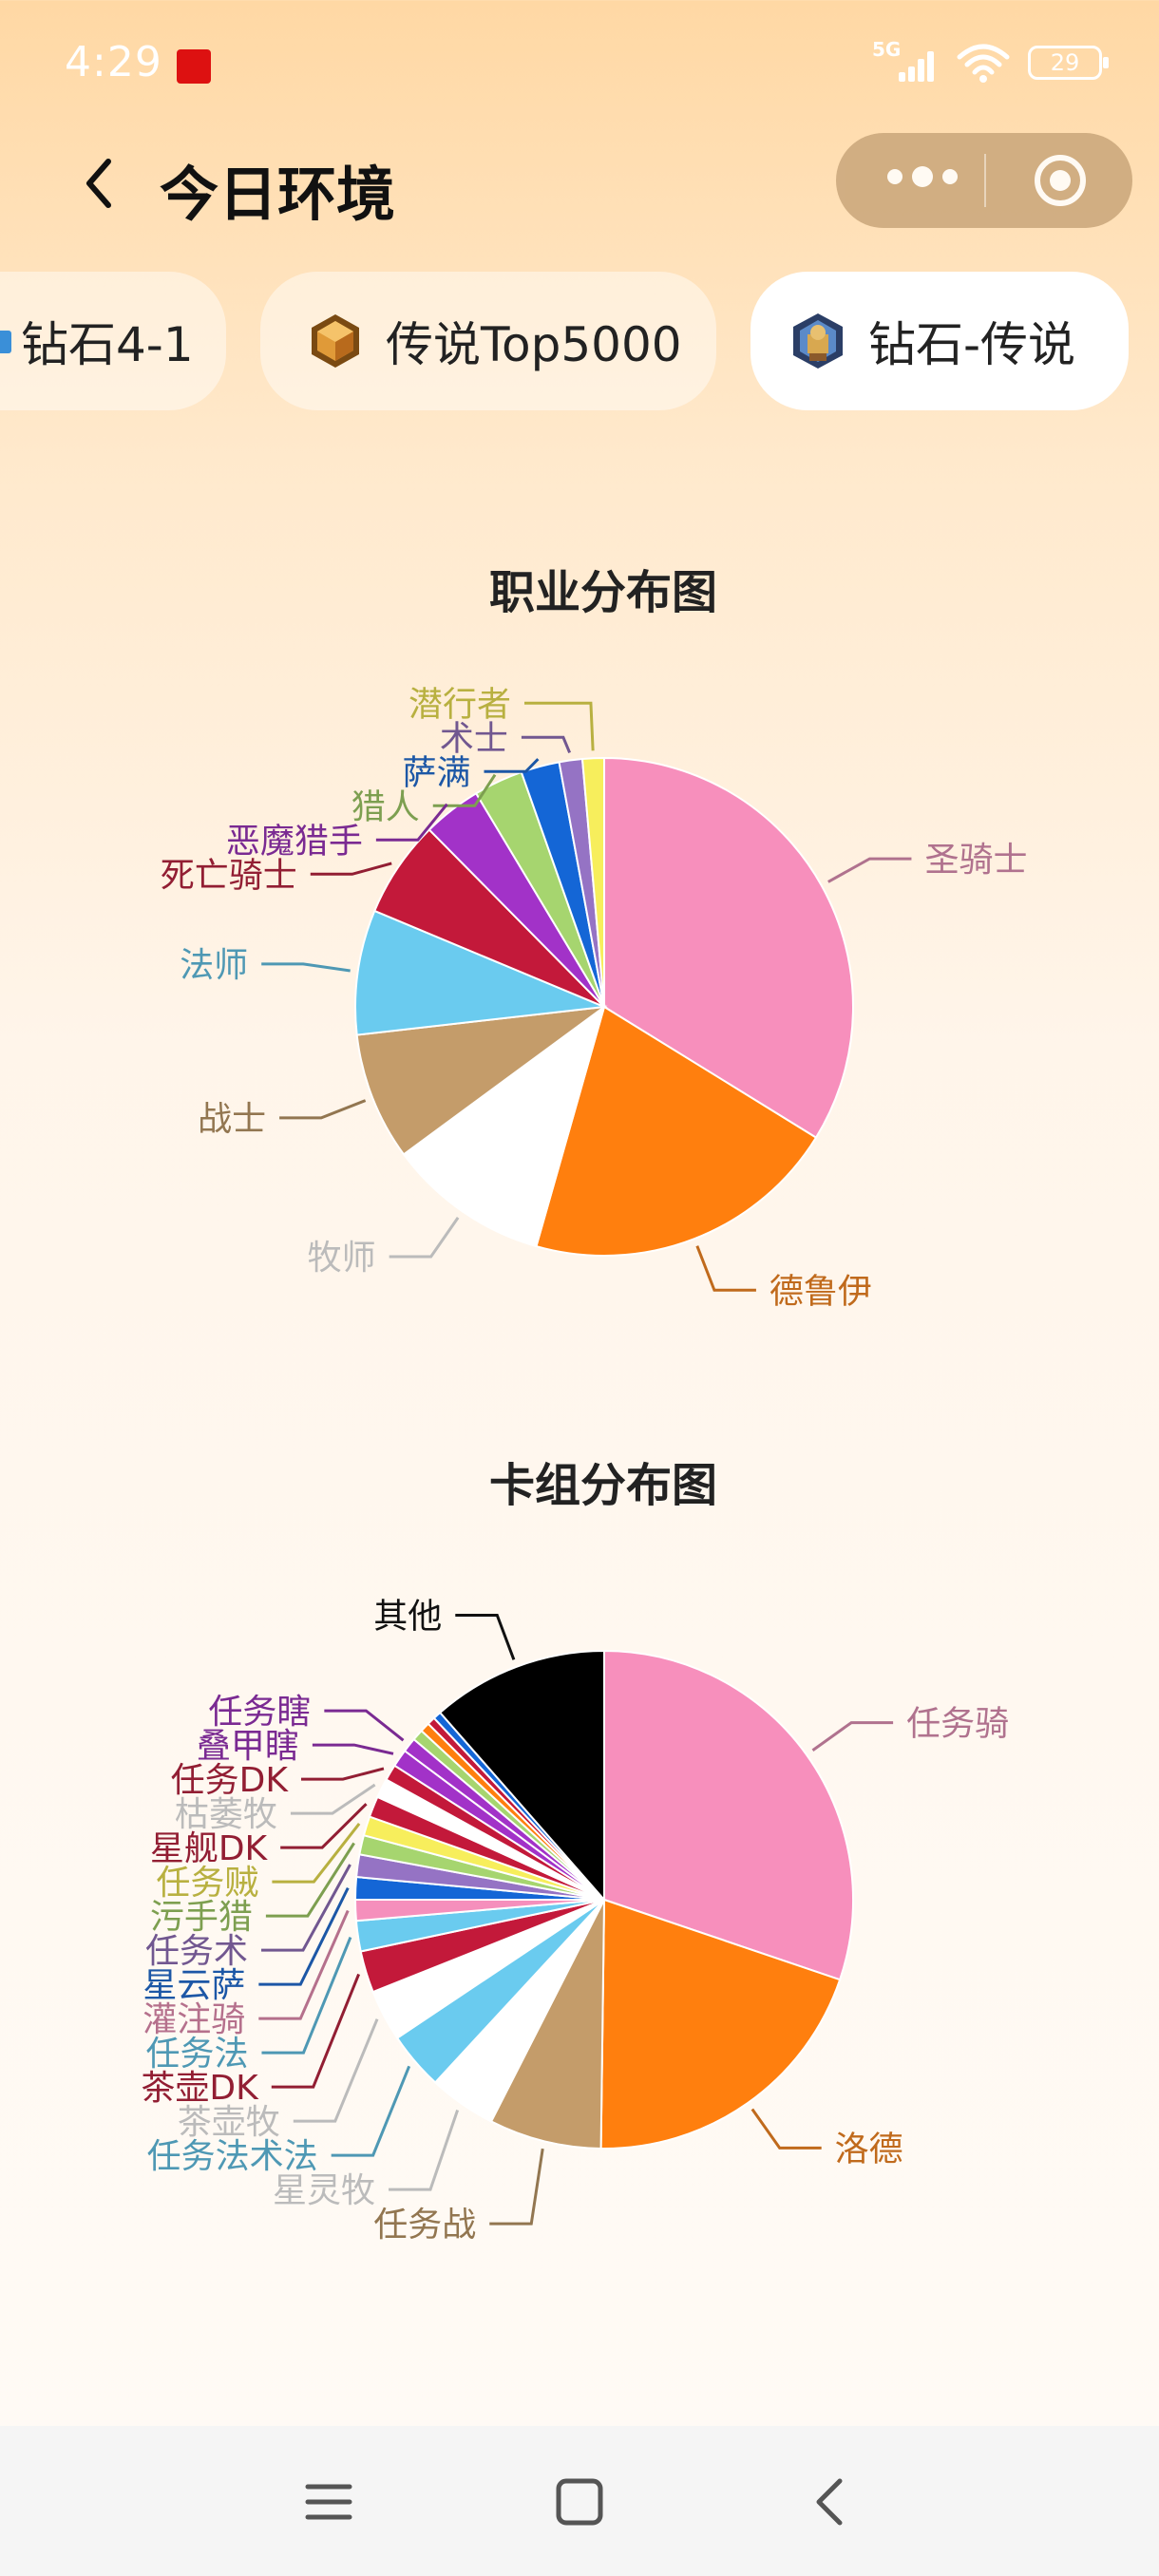 The height and width of the screenshot is (2576, 1159). What do you see at coordinates (512, 765) in the screenshot?
I see `label-line-萨满` at bounding box center [512, 765].